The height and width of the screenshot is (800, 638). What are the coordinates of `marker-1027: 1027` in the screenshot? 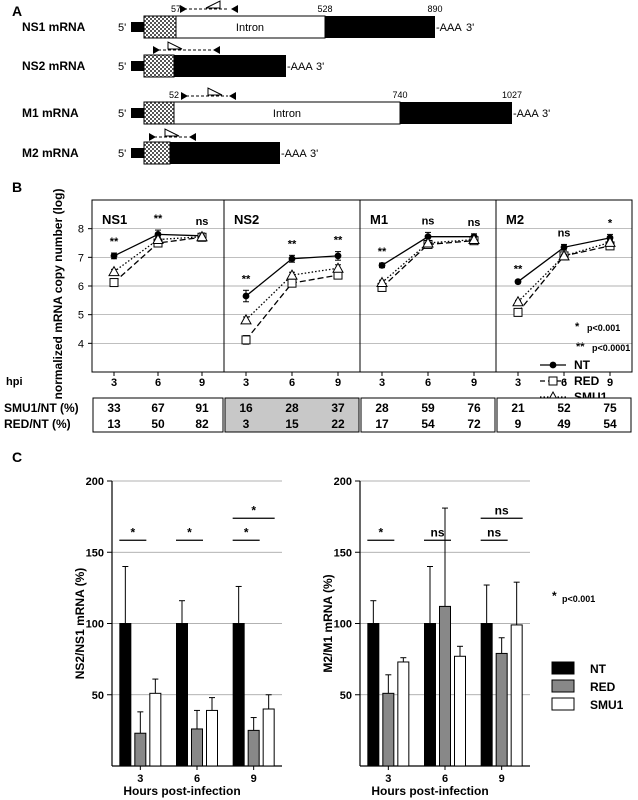 It's located at (512, 95).